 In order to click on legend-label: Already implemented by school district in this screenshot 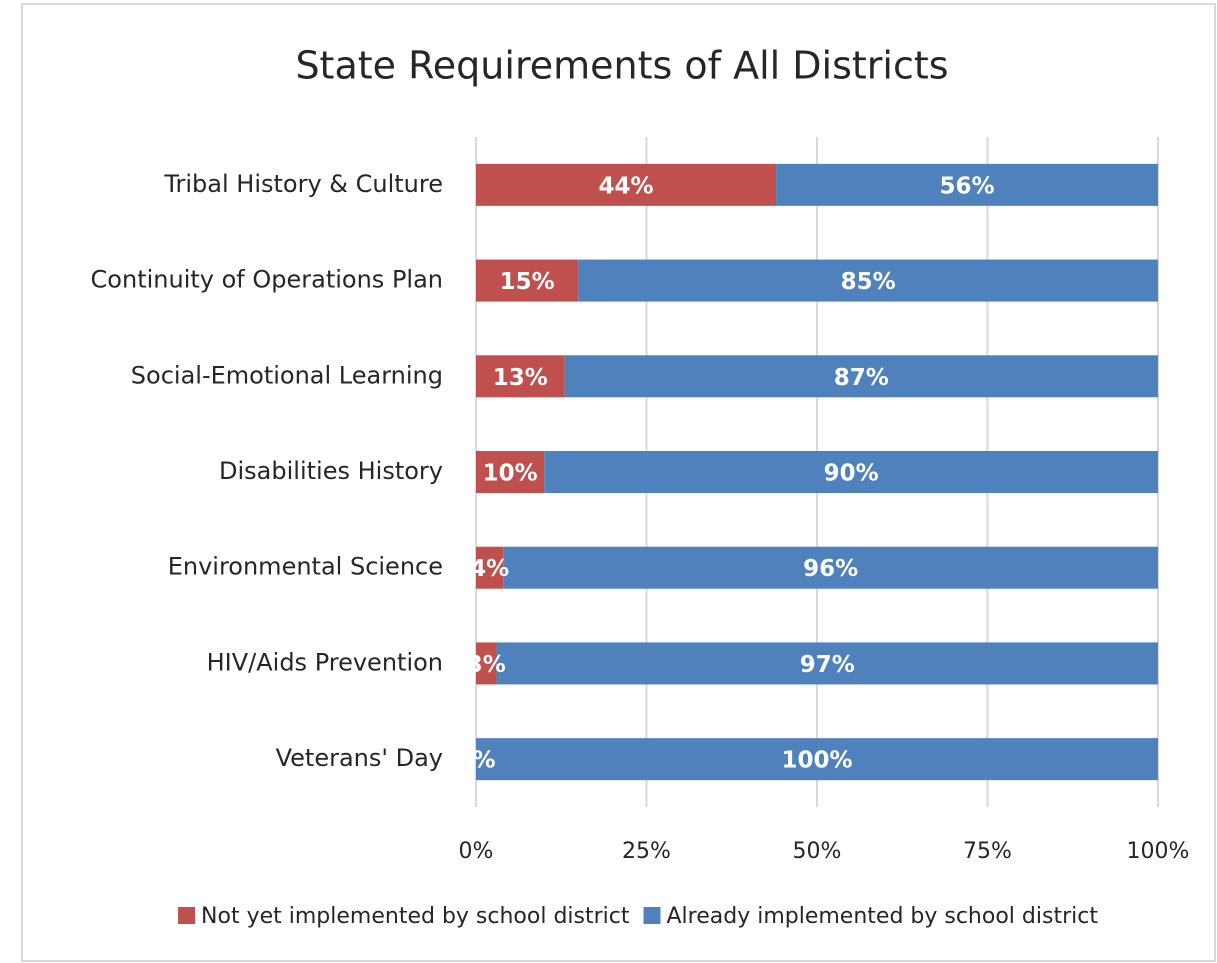, I will do `click(883, 916)`.